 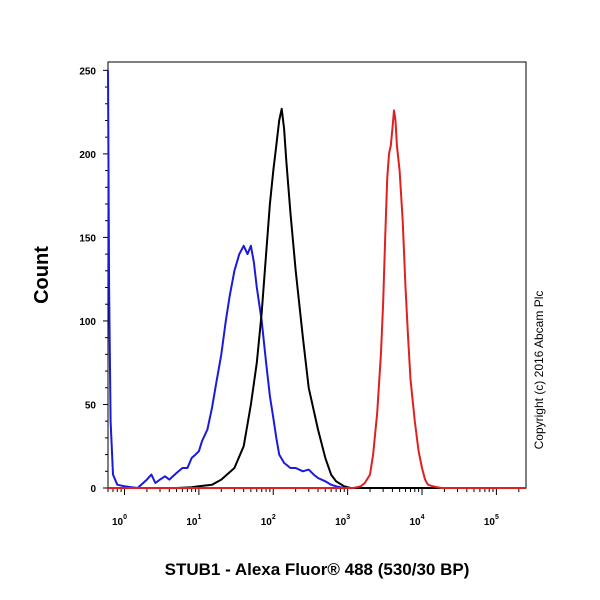 What do you see at coordinates (268, 521) in the screenshot?
I see `x-tick-label: 10²` at bounding box center [268, 521].